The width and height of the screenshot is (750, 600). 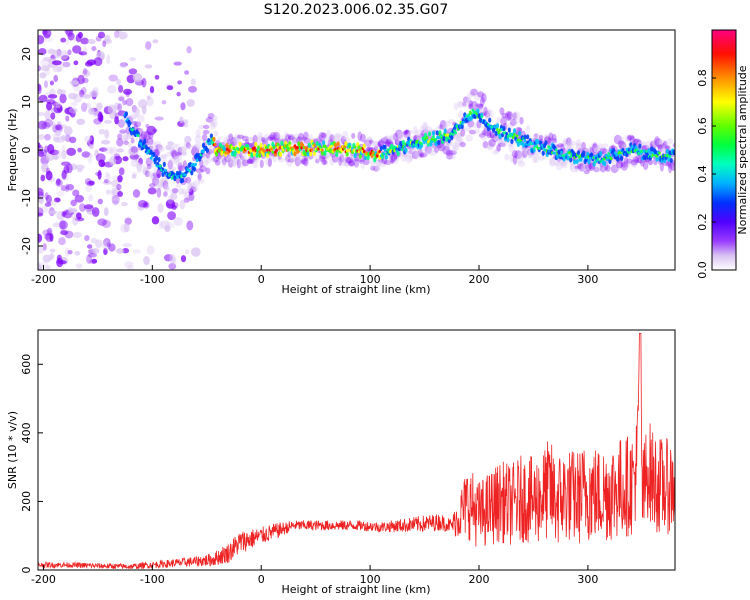 I want to click on heatmap-cell-1920, so click(x=437, y=133).